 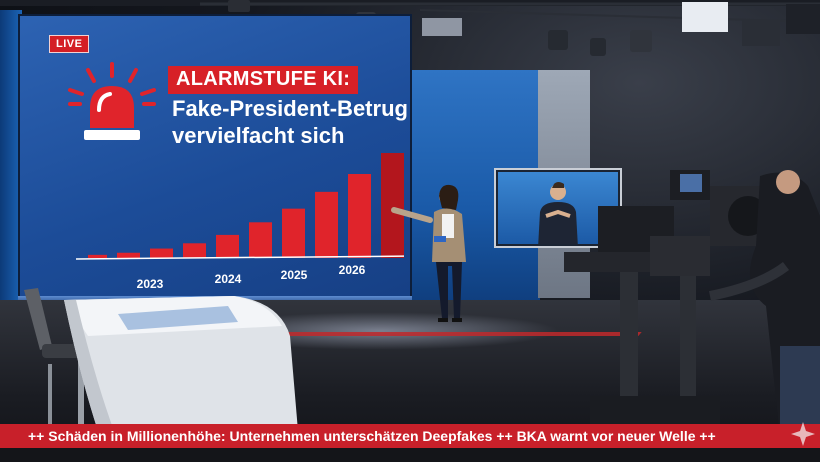 What do you see at coordinates (558, 213) in the screenshot?
I see `screen-presenter-figure` at bounding box center [558, 213].